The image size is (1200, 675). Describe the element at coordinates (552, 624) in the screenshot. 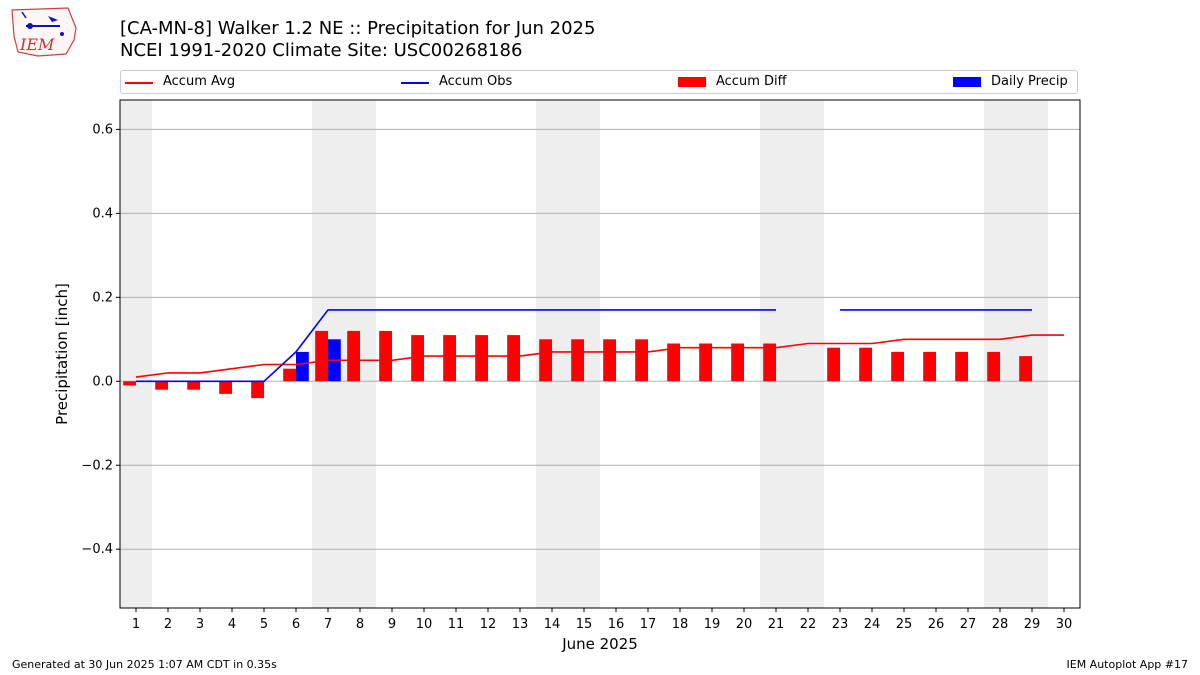

I see `x-tick-label-14: 14` at that location.